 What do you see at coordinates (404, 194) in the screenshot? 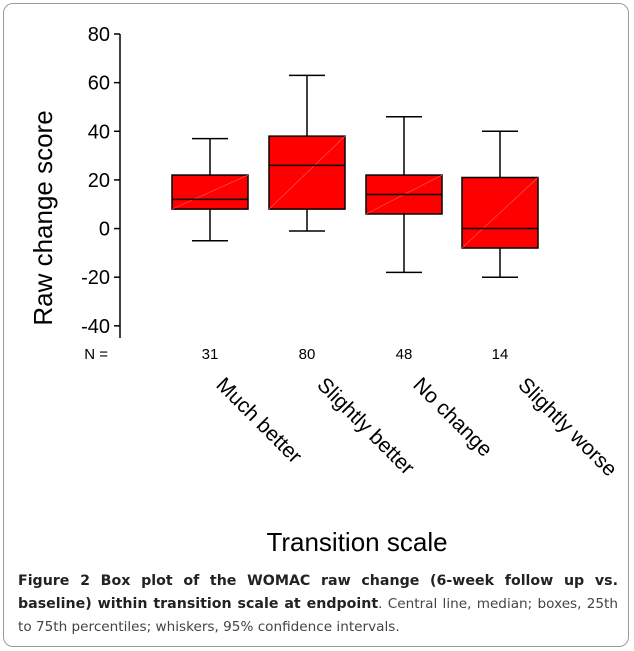
I see `box-no-change` at bounding box center [404, 194].